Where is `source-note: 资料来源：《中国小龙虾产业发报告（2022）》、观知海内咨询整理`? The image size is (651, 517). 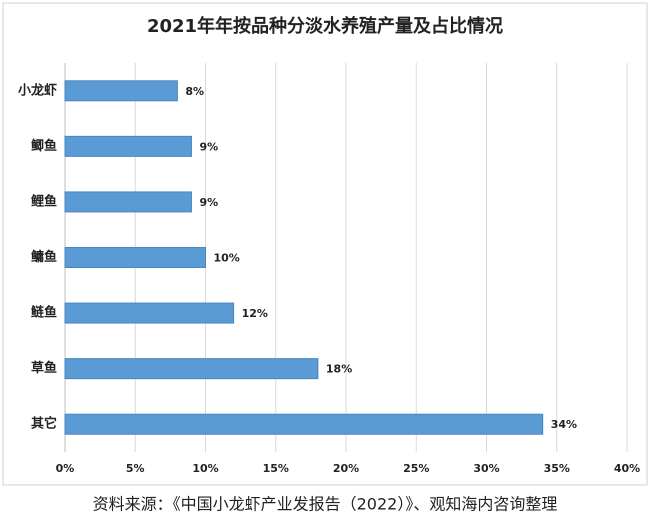 source-note: 资料来源：《中国小龙虾产业发报告（2022）》、观知海内咨询整理 is located at coordinates (325, 504).